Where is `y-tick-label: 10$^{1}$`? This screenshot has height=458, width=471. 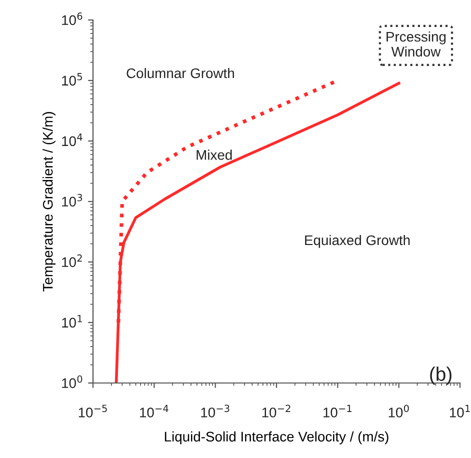
y-tick-label: 10$^{1}$ is located at coordinates (72, 321).